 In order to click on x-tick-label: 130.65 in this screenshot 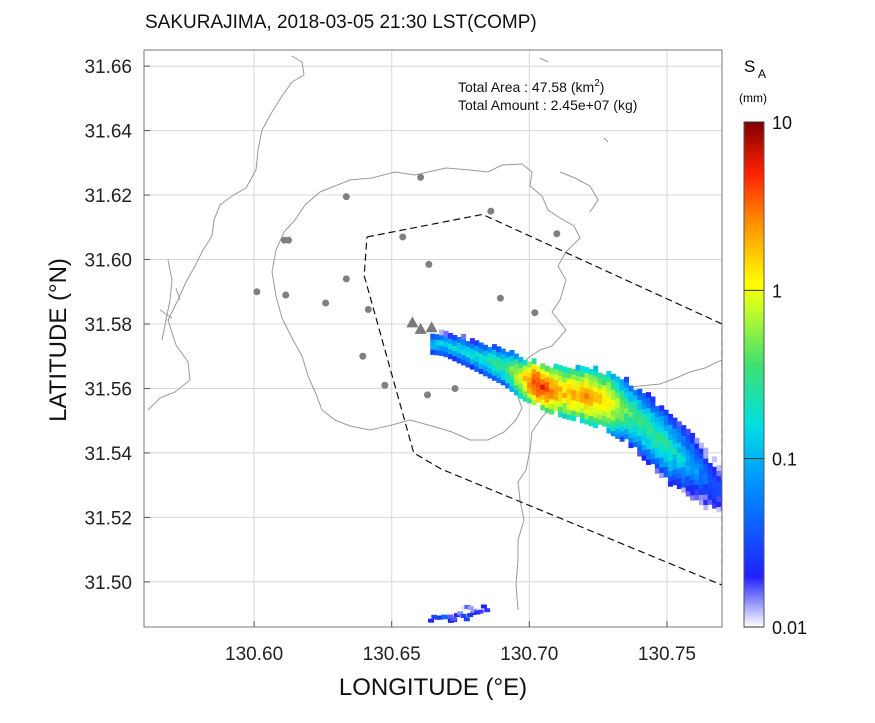, I will do `click(392, 654)`.